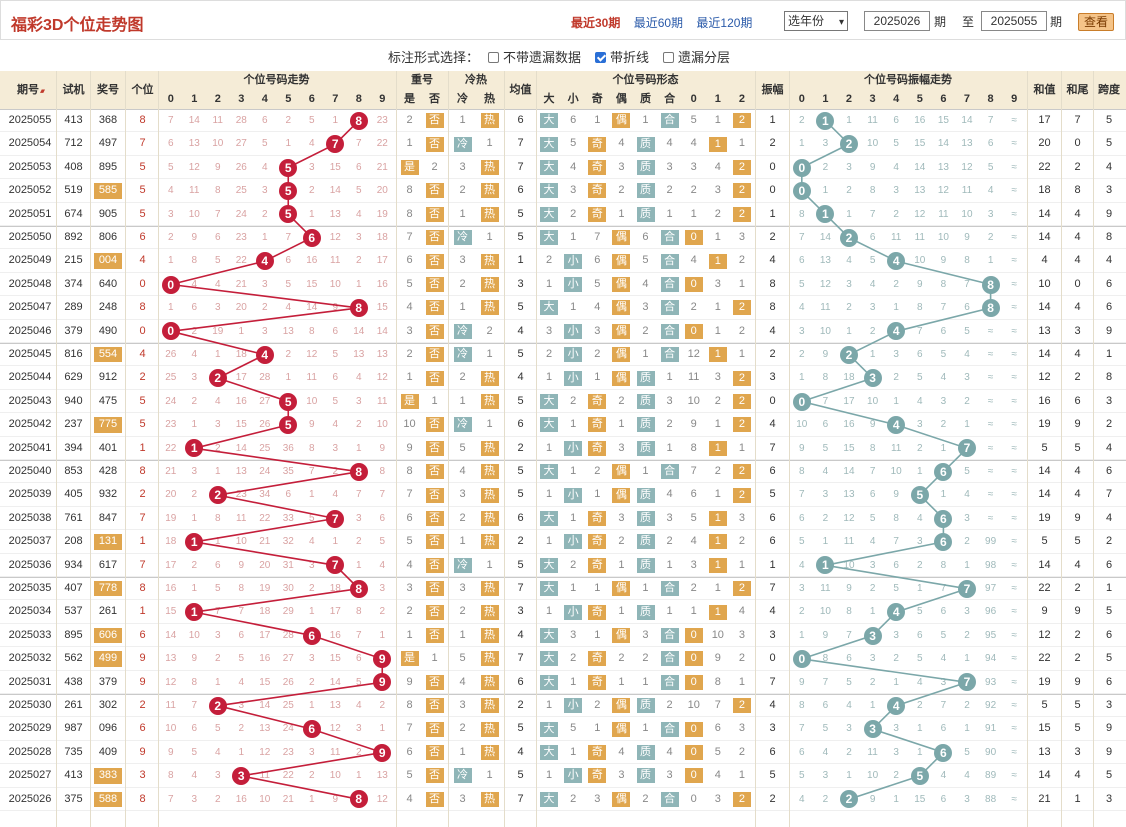 This screenshot has height=827, width=1126. What do you see at coordinates (217, 495) in the screenshot?
I see `unit-ball: 2` at bounding box center [217, 495].